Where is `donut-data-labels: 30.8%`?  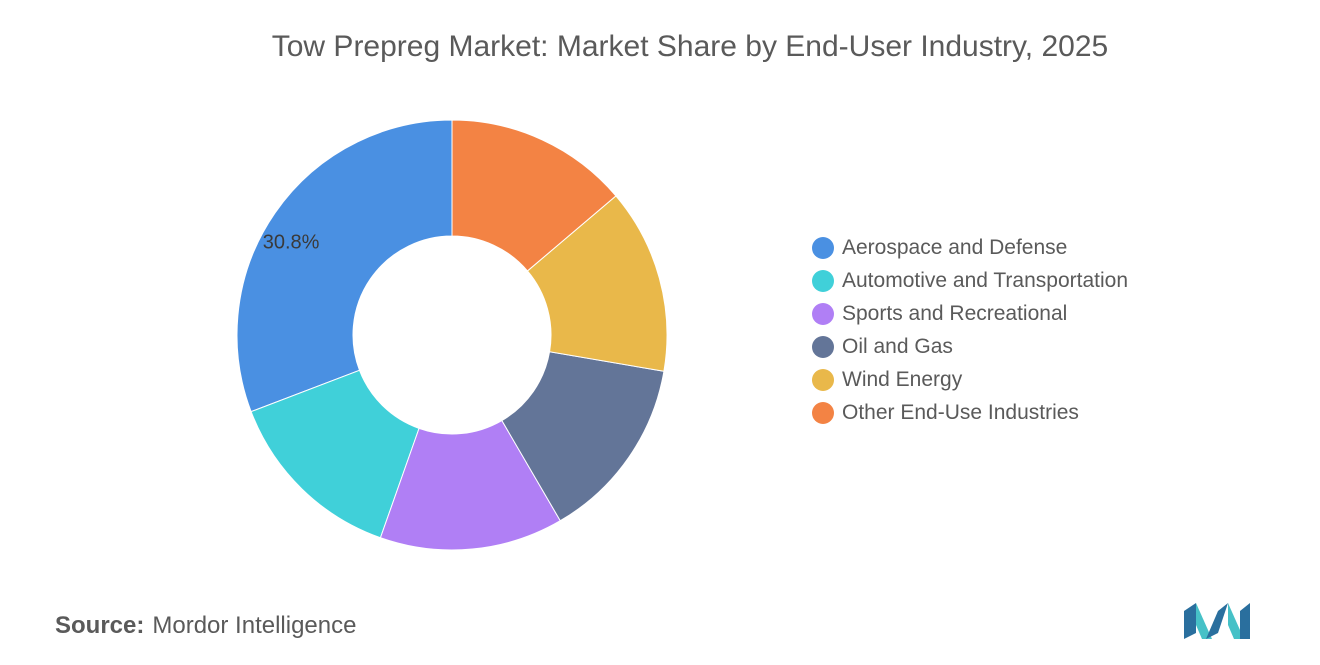
donut-data-labels: 30.8% is located at coordinates (291, 242).